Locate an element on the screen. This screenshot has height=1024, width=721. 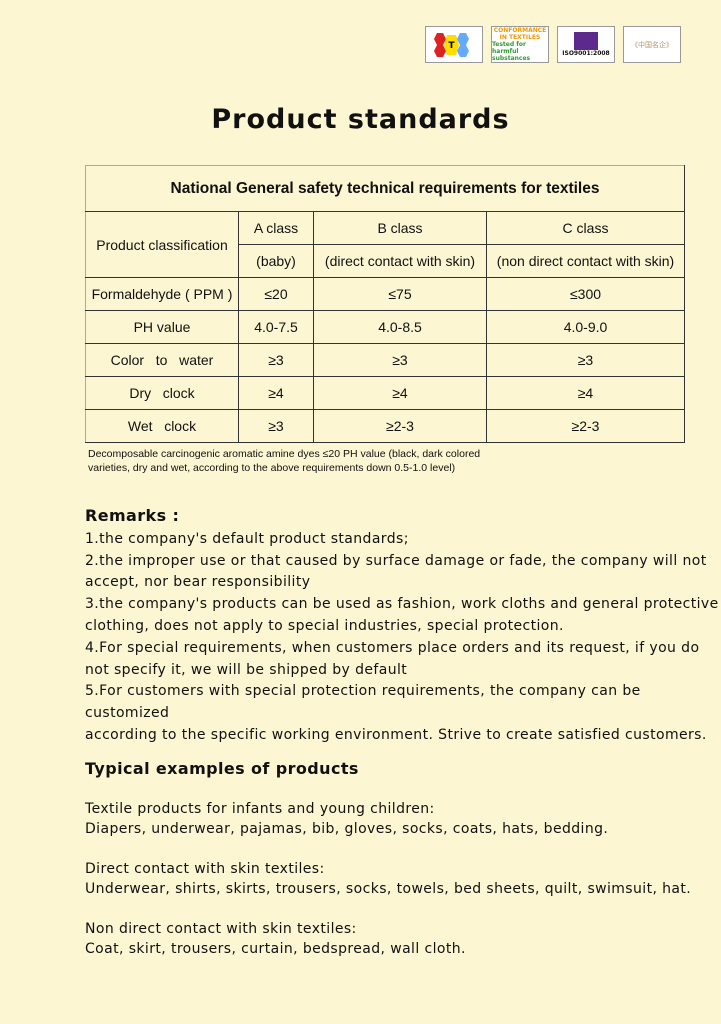
remark-line: accept, nor bear responsibility is located at coordinates (198, 582).